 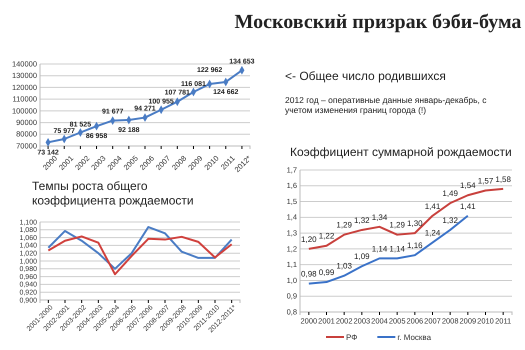 I want to click on data-label: 0,98, so click(x=309, y=274).